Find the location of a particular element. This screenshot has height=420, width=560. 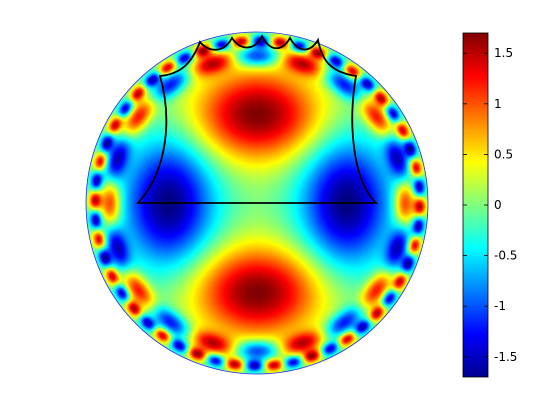

colorbar-tick-label: -1 is located at coordinates (500, 306).